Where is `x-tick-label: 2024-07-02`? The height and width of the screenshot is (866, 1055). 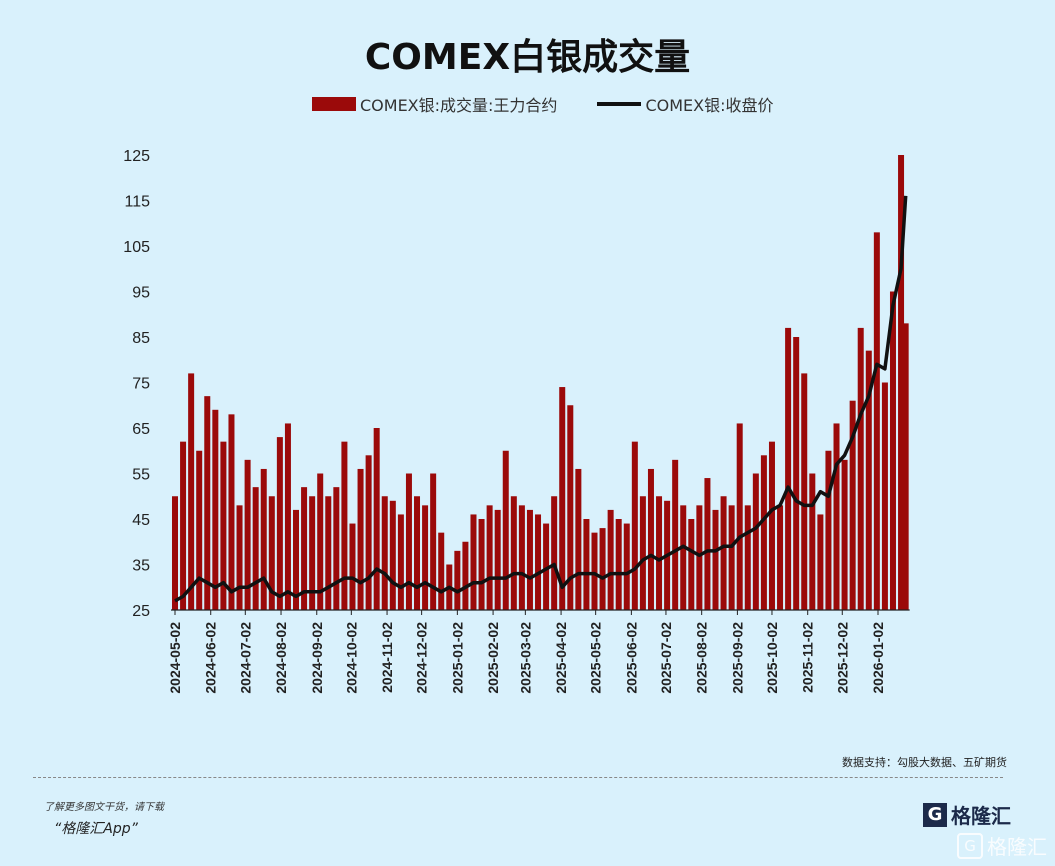 x-tick-label: 2024-07-02 is located at coordinates (245, 658).